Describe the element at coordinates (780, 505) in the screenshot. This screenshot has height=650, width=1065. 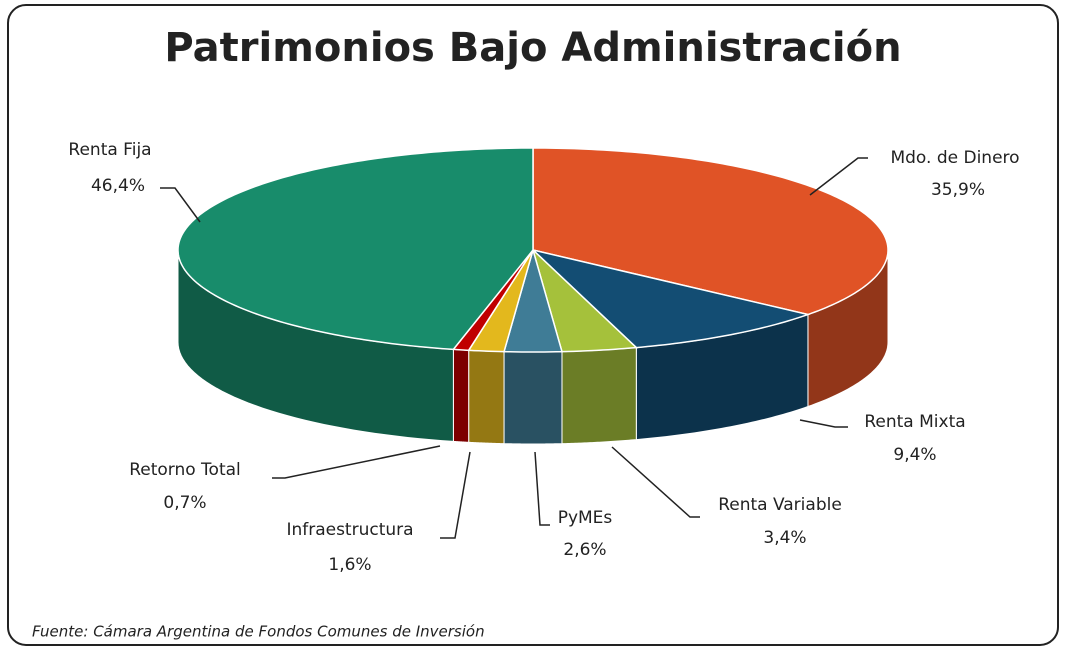
I see `category-label: Renta Variable` at that location.